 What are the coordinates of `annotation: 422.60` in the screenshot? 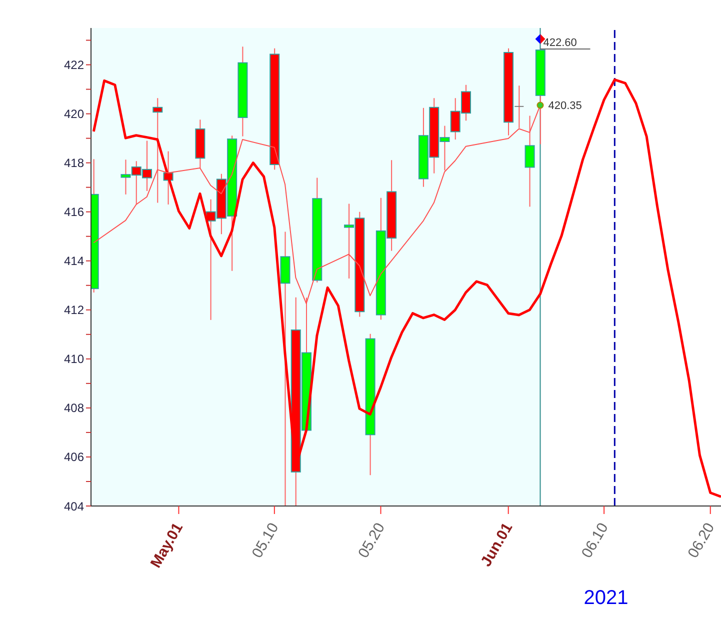 It's located at (560, 43).